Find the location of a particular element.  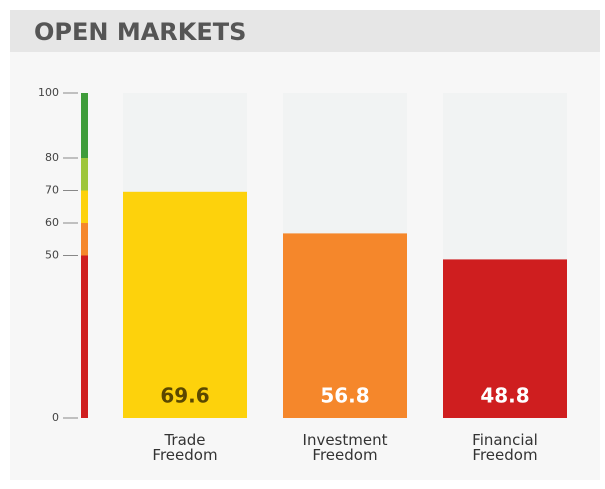

y-tick-label: 80 is located at coordinates (52, 157).